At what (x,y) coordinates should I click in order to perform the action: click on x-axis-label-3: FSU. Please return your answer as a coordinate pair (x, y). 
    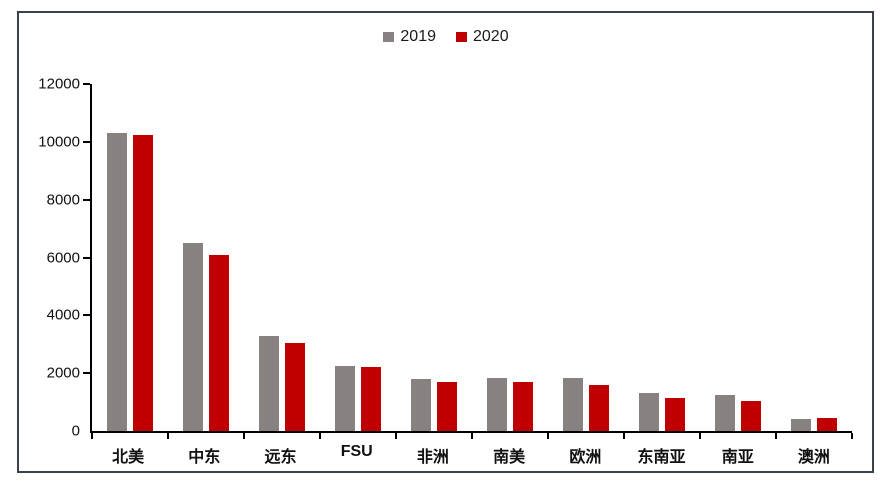
    Looking at the image, I should click on (356, 451).